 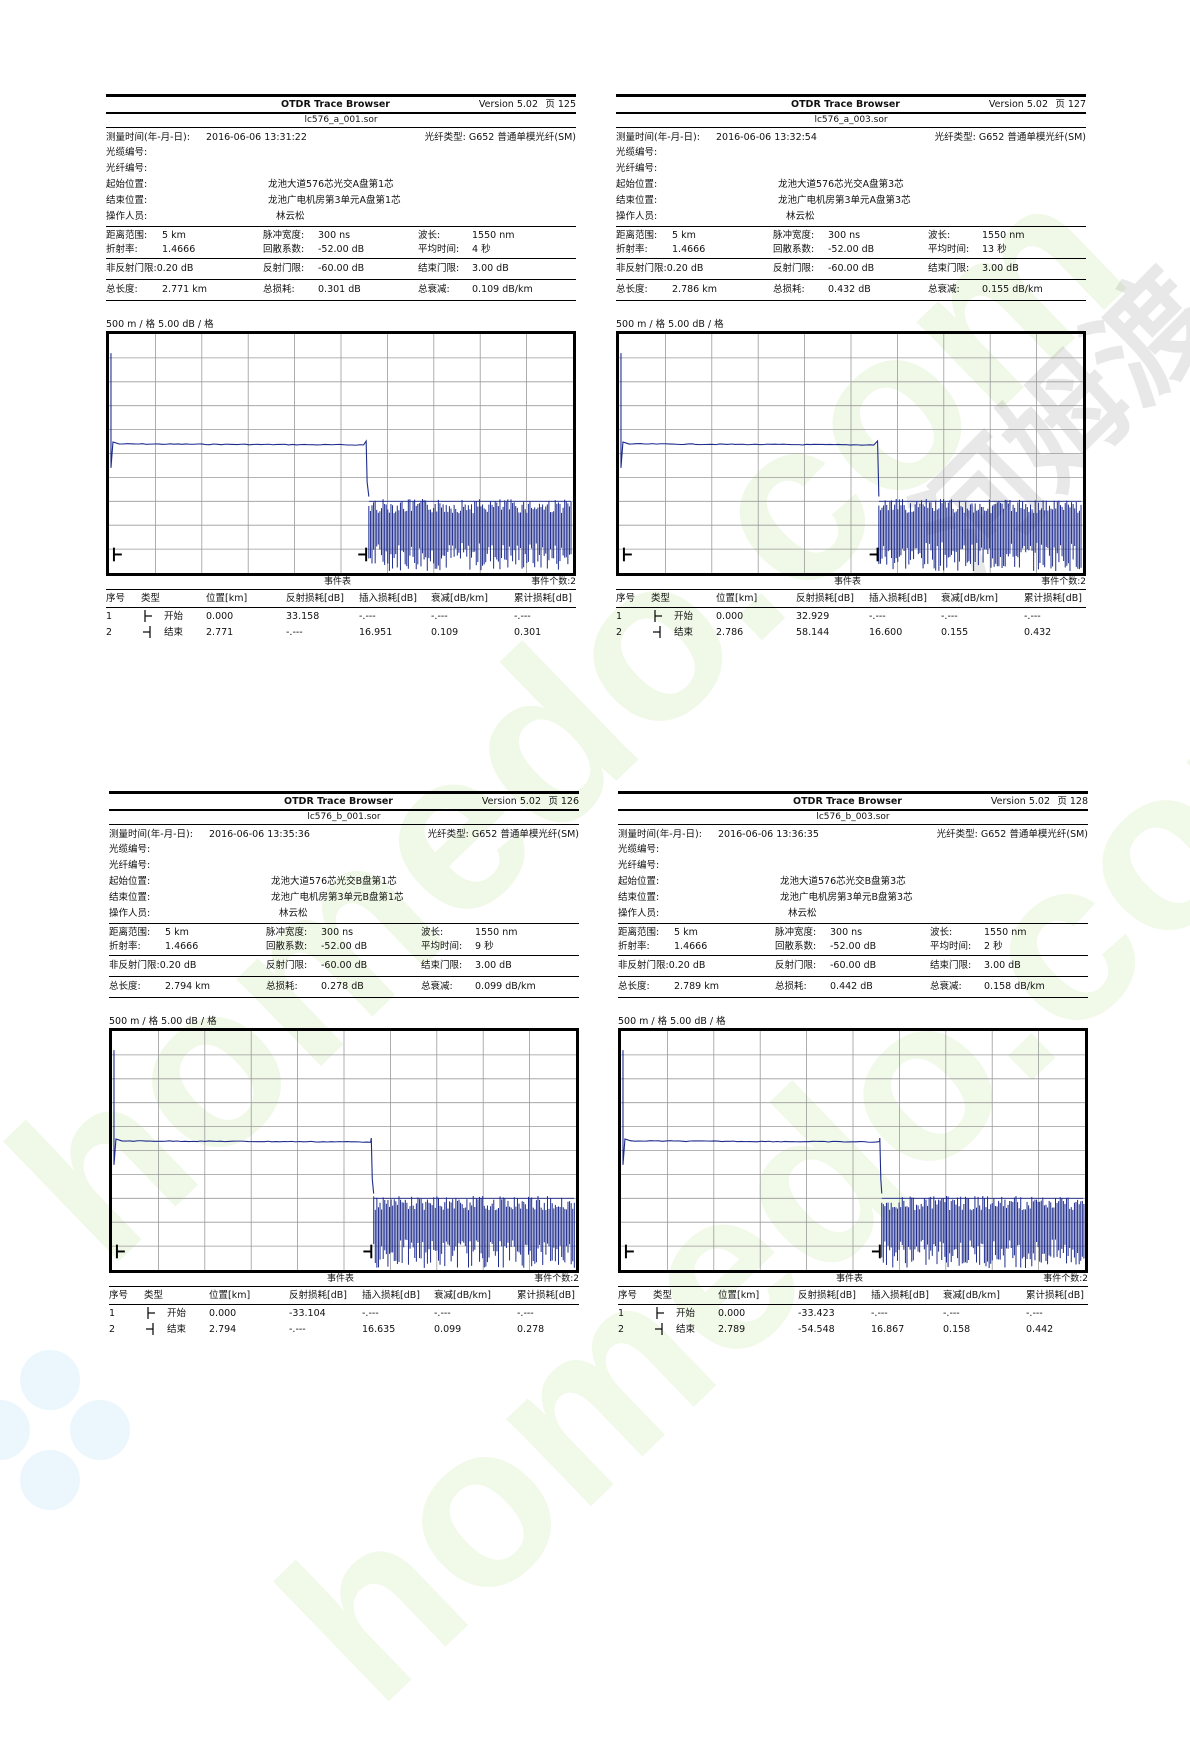 What do you see at coordinates (1040, 1329) in the screenshot?
I see `event-cumulative-loss: 0.442` at bounding box center [1040, 1329].